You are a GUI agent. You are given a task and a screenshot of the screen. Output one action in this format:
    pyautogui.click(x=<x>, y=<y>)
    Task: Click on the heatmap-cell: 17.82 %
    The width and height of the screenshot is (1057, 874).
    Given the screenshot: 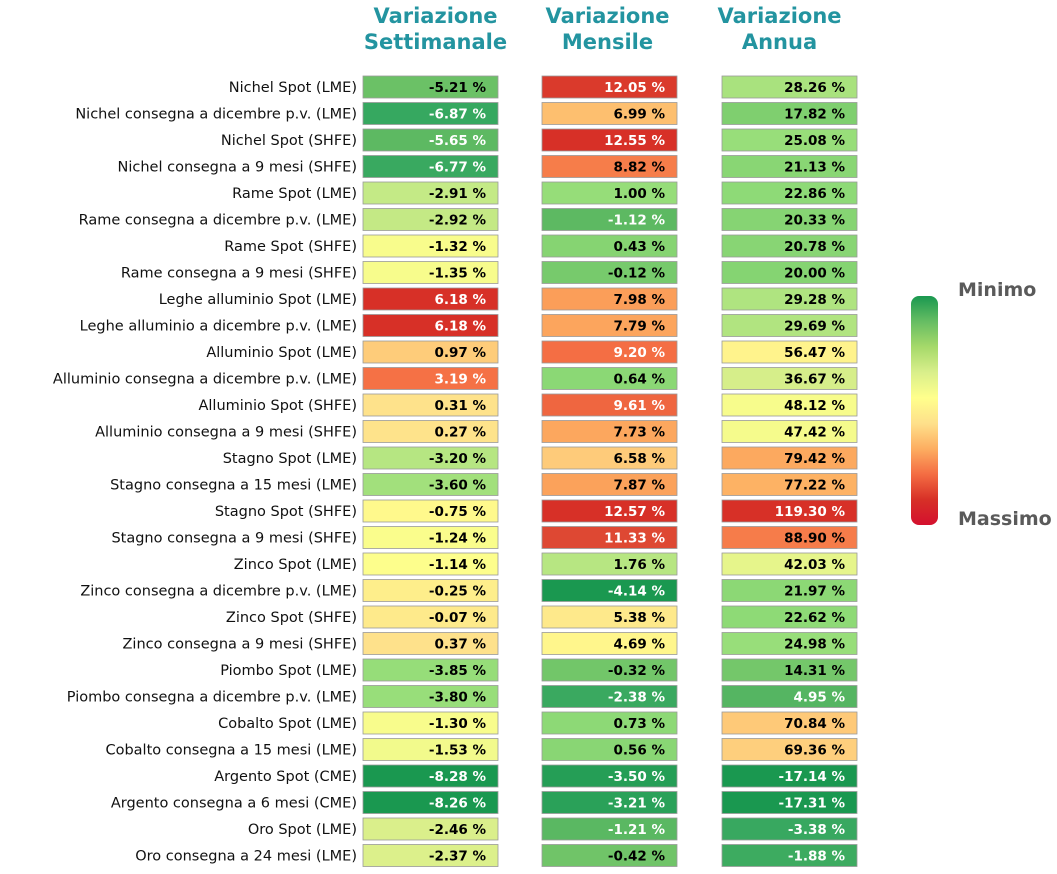 What is the action you would take?
    pyautogui.click(x=789, y=113)
    